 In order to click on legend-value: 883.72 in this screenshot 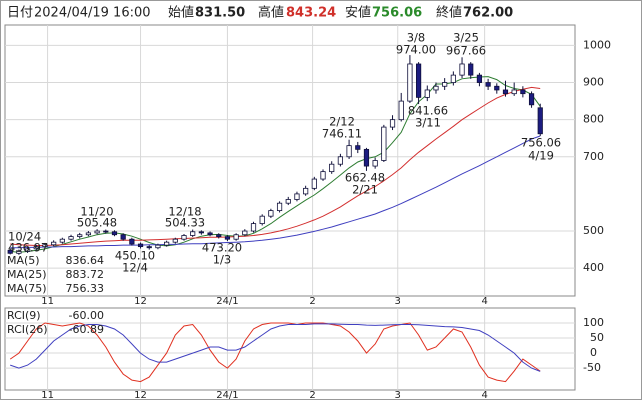, I will do `click(85, 274)`.